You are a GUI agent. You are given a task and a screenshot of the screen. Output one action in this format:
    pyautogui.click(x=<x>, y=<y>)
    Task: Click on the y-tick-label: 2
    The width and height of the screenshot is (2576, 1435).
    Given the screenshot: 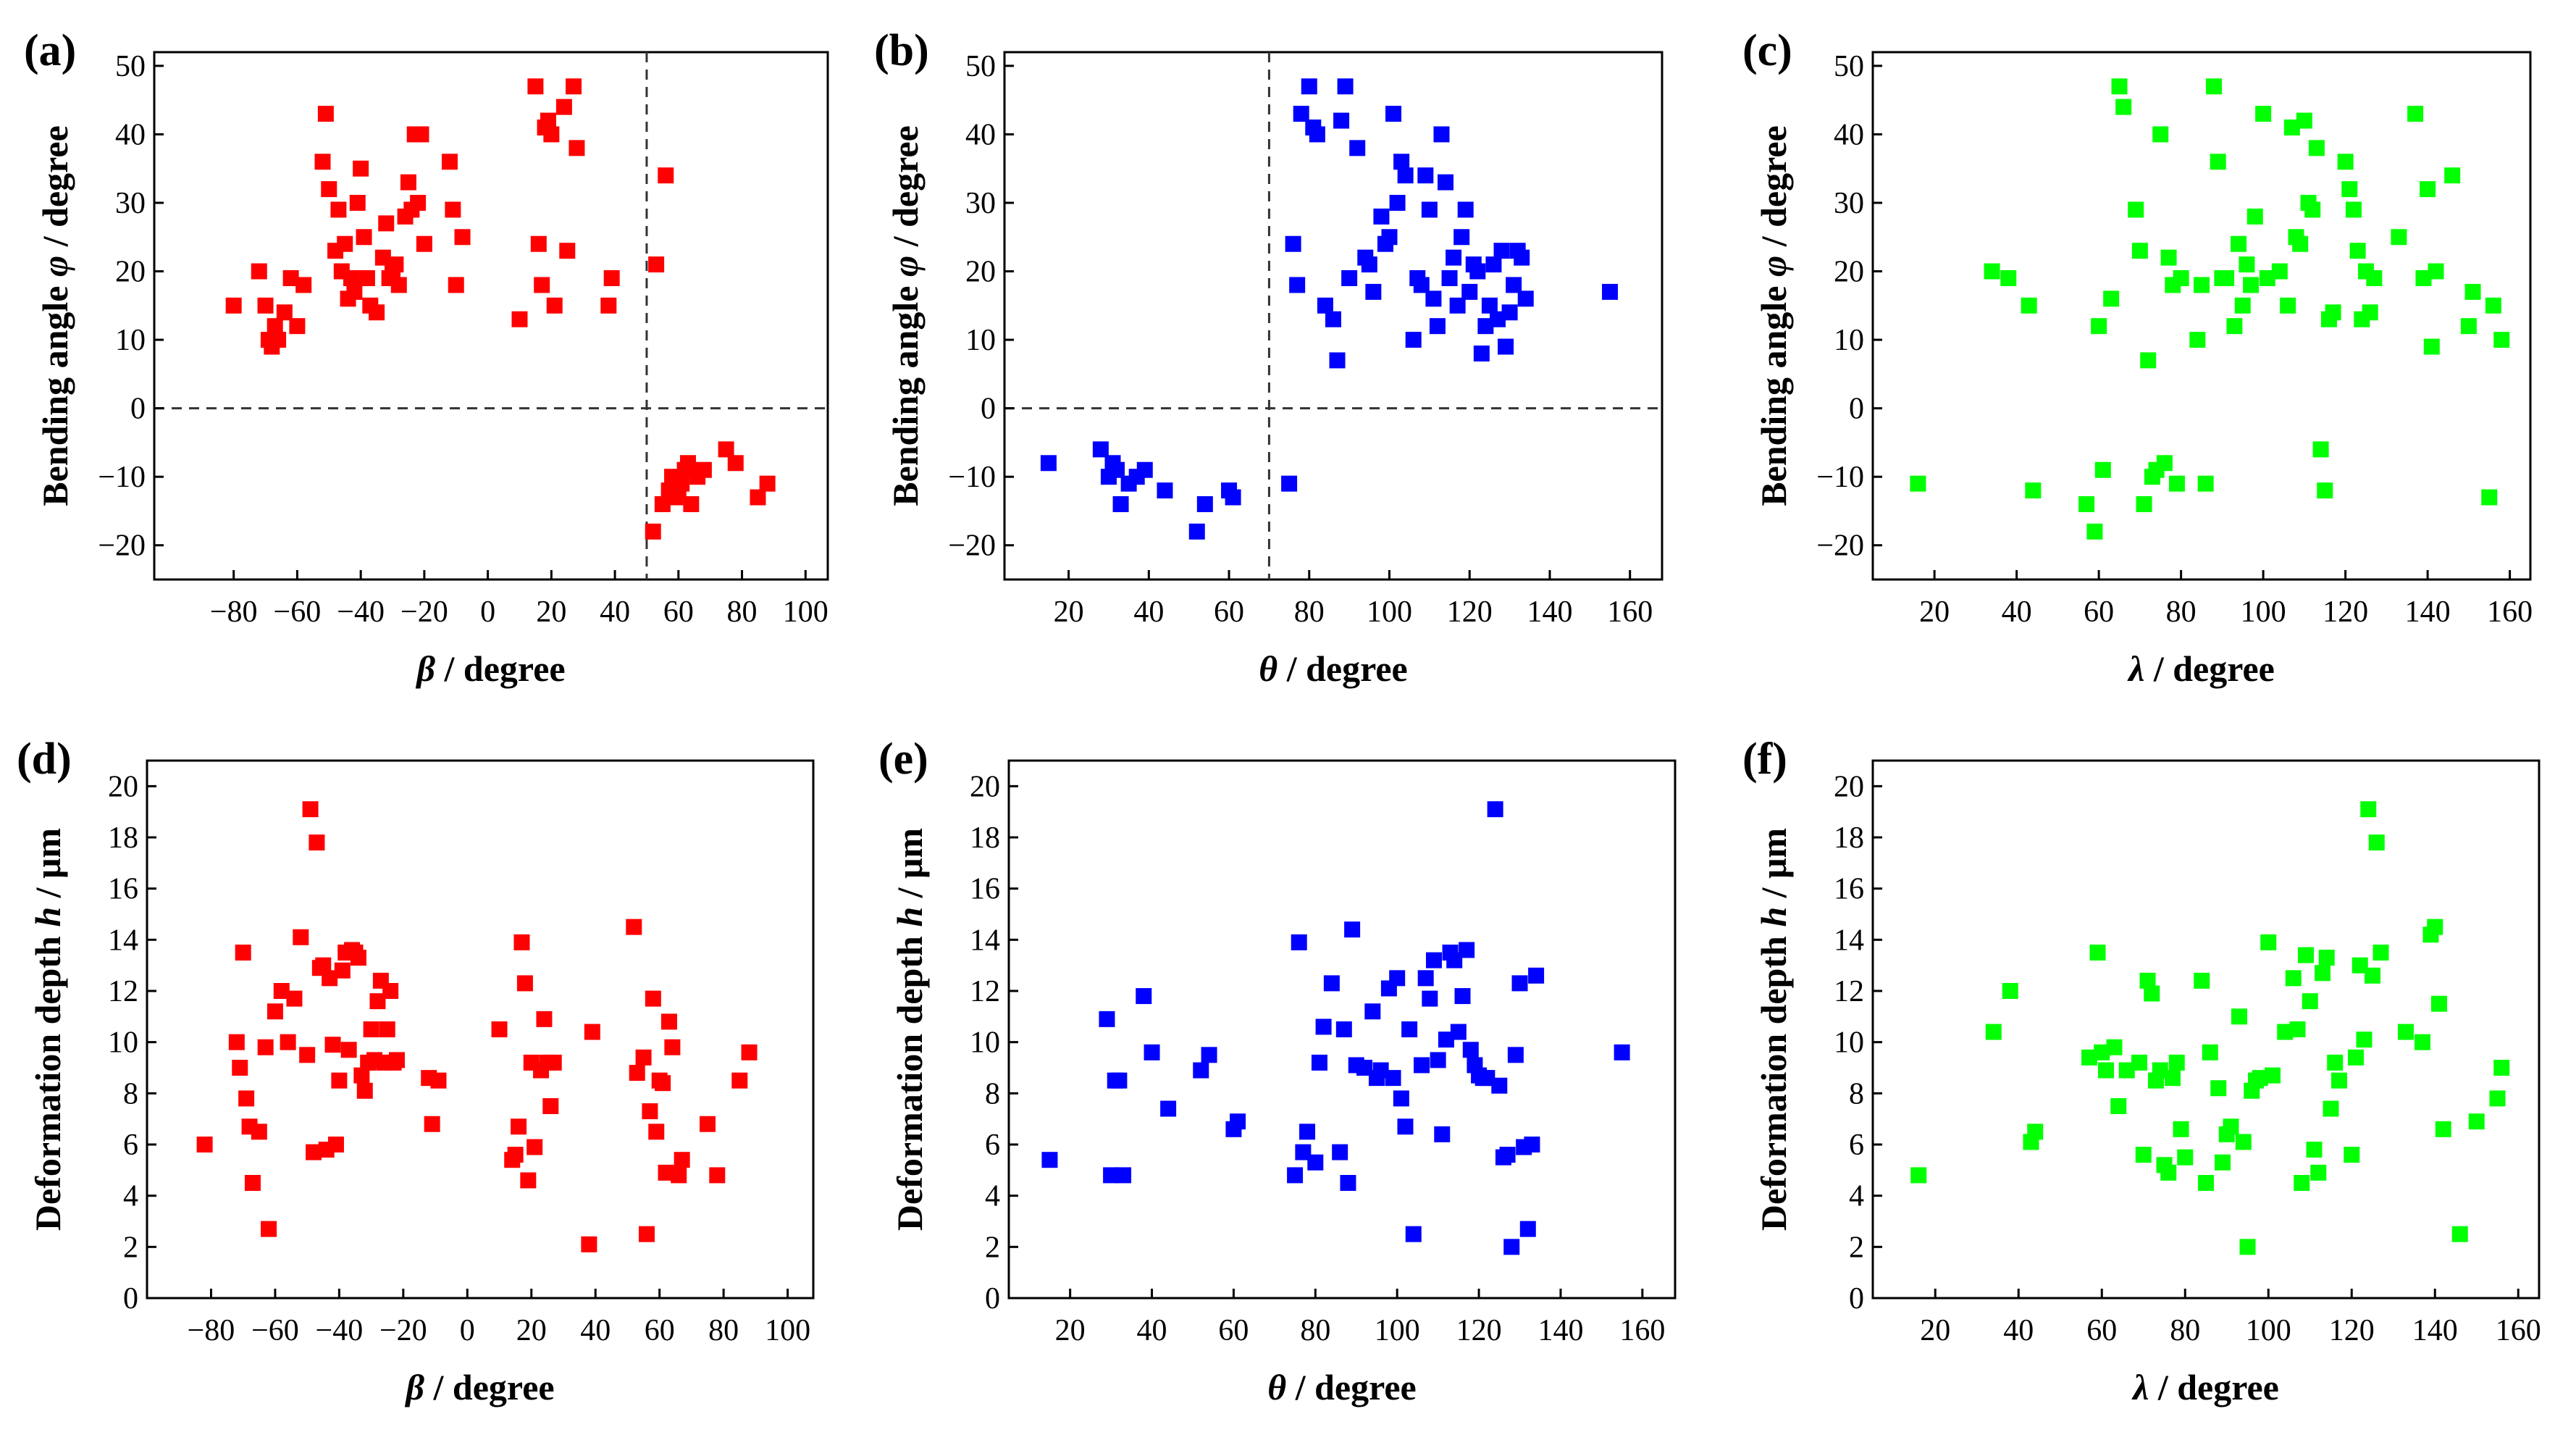 What is the action you would take?
    pyautogui.click(x=130, y=1247)
    